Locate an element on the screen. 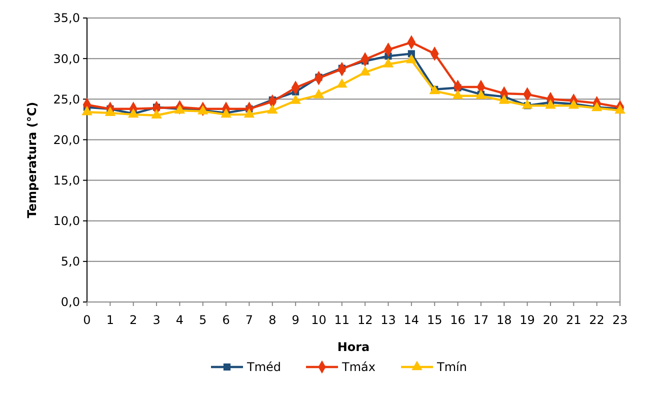  y-axis-title: Temperatura (°C) is located at coordinates (32, 160).